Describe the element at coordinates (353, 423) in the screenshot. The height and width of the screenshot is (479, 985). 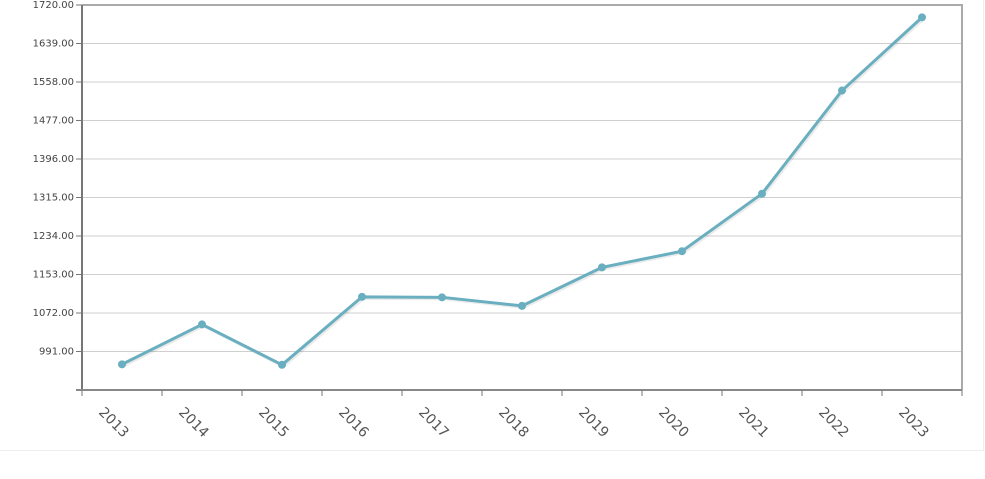
I see `x-tick-label: 2016` at that location.